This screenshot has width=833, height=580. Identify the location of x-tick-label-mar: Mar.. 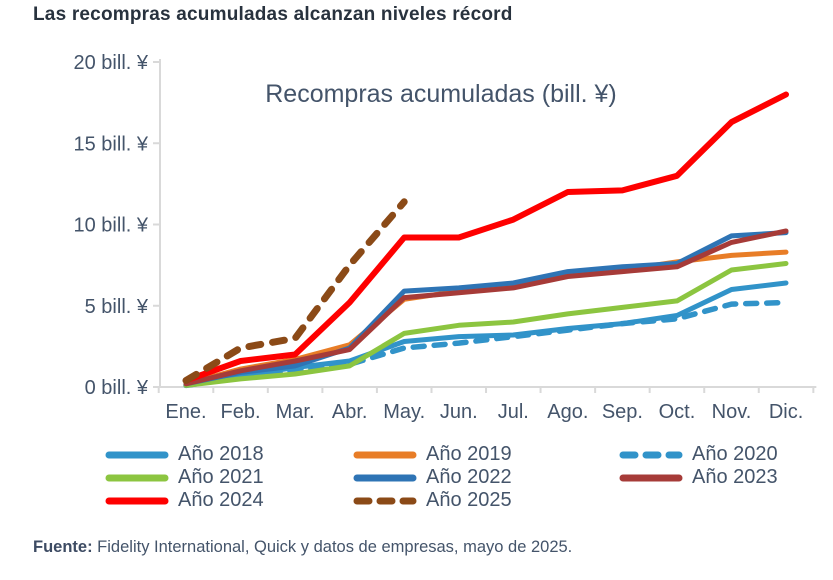
(295, 412).